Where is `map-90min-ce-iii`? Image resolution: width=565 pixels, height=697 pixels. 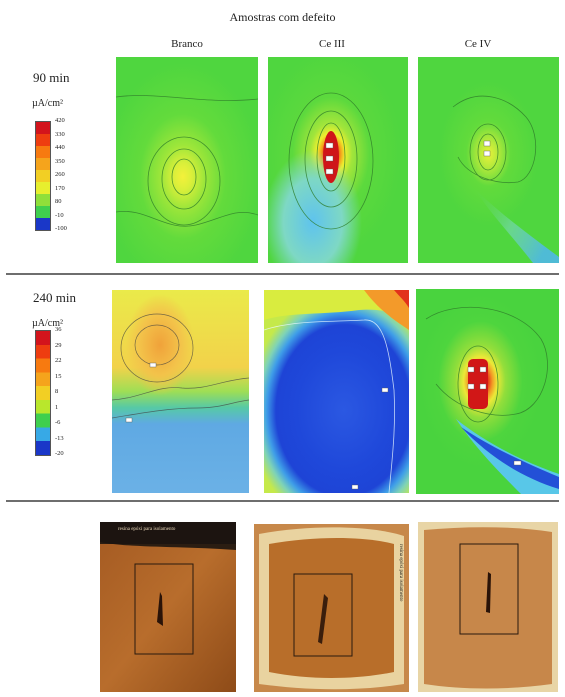
map-90min-ce-iii is located at coordinates (338, 160).